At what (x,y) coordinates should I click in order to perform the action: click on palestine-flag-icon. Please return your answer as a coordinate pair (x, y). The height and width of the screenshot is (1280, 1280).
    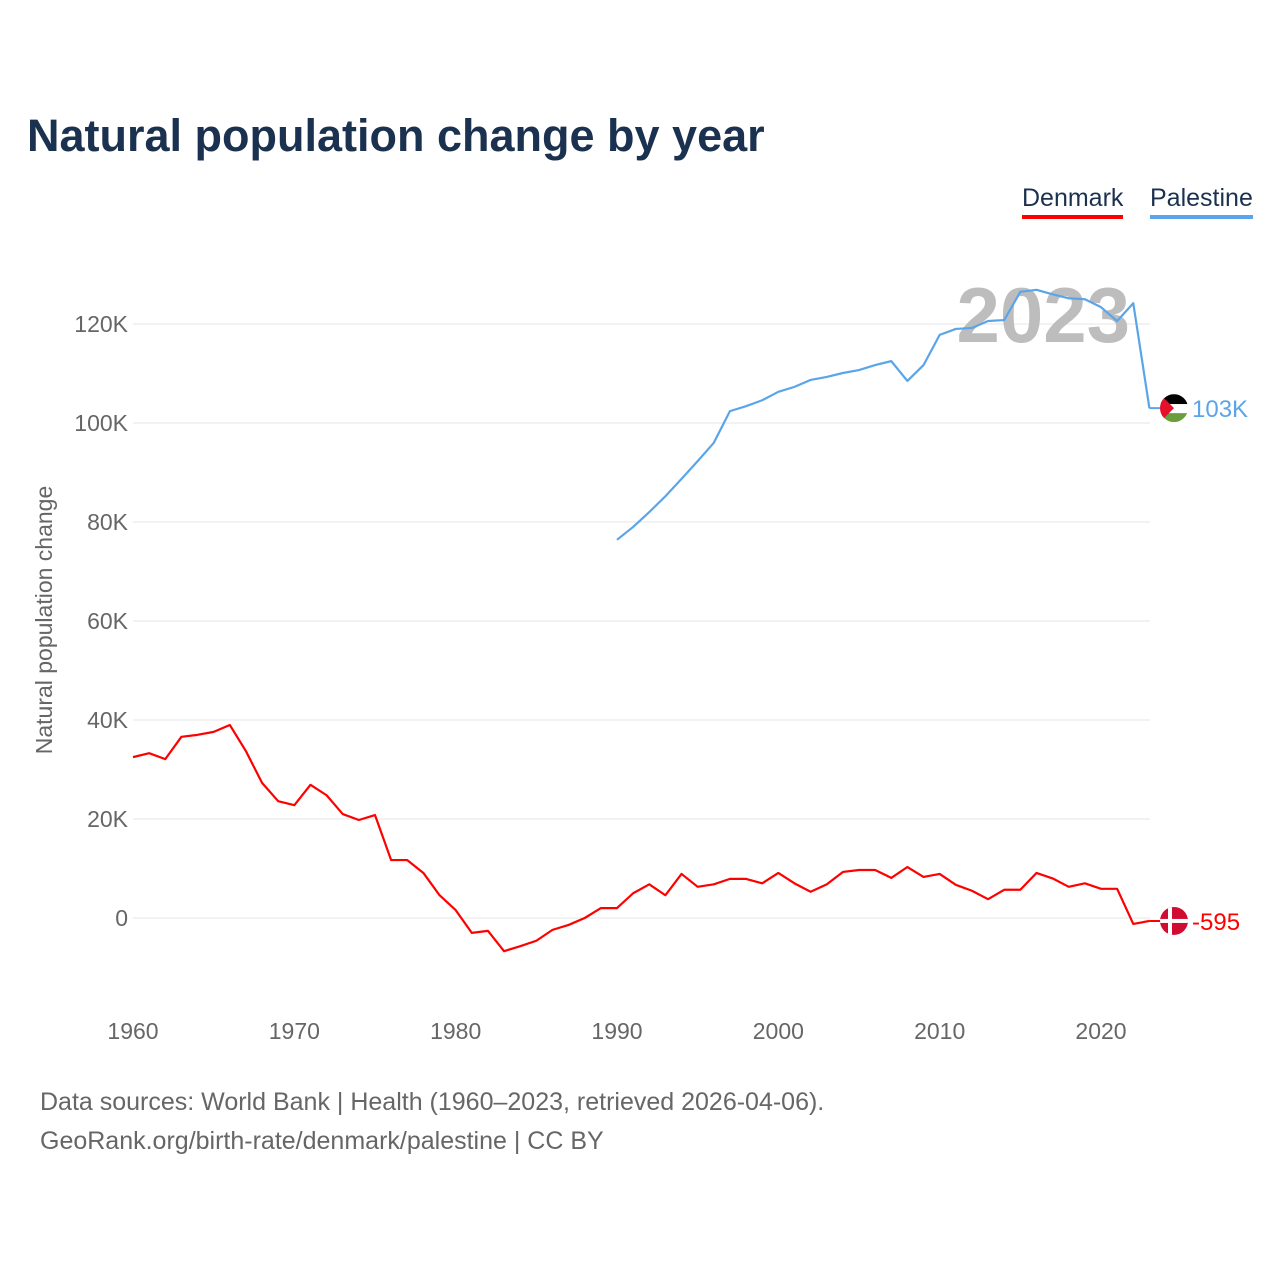
    Looking at the image, I should click on (1174, 408).